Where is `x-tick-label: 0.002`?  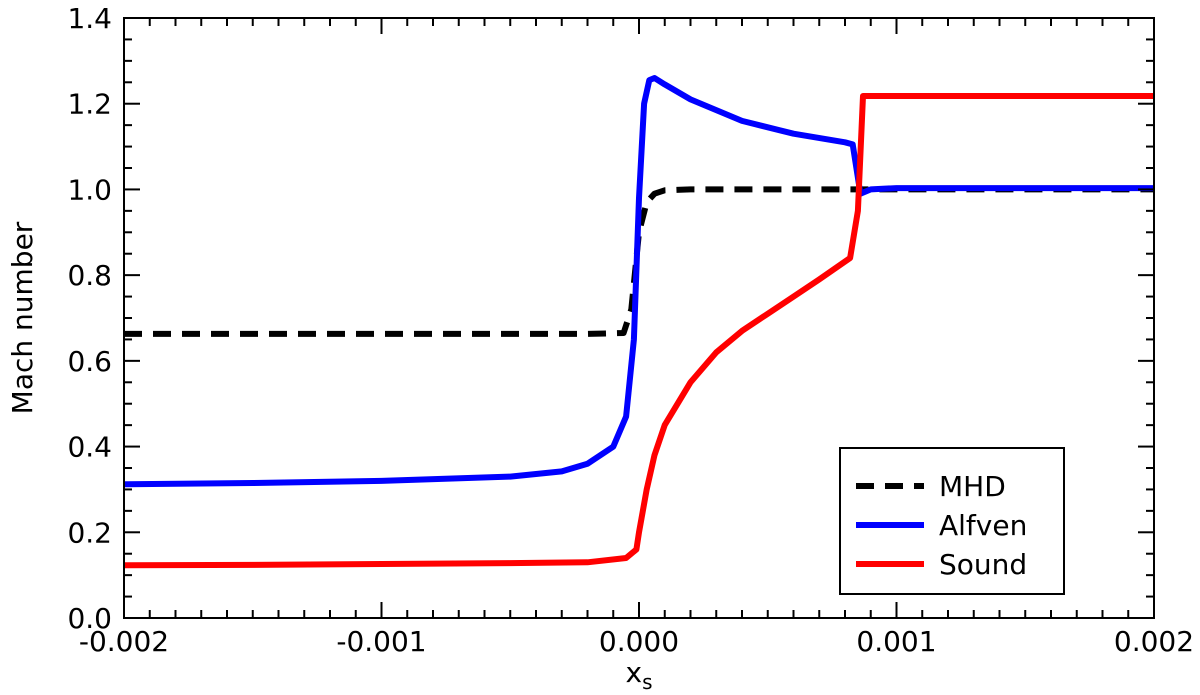
x-tick-label: 0.002 is located at coordinates (1154, 641).